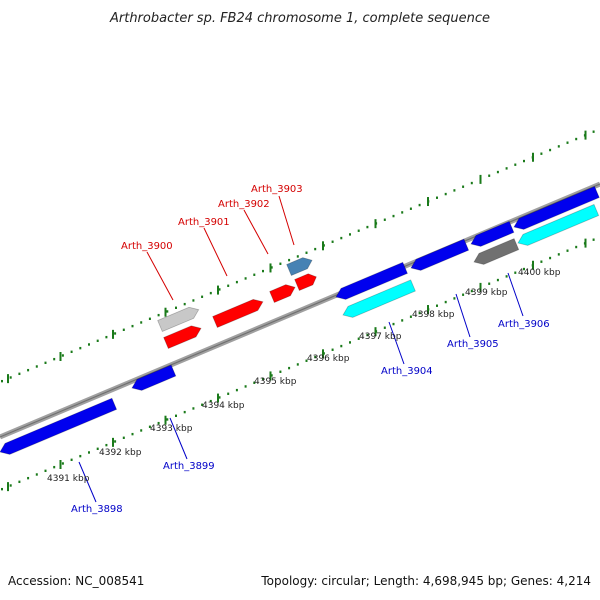 The image size is (600, 600). Describe the element at coordinates (97, 509) in the screenshot. I see `gene-label-reverse: Arth_3898` at that location.